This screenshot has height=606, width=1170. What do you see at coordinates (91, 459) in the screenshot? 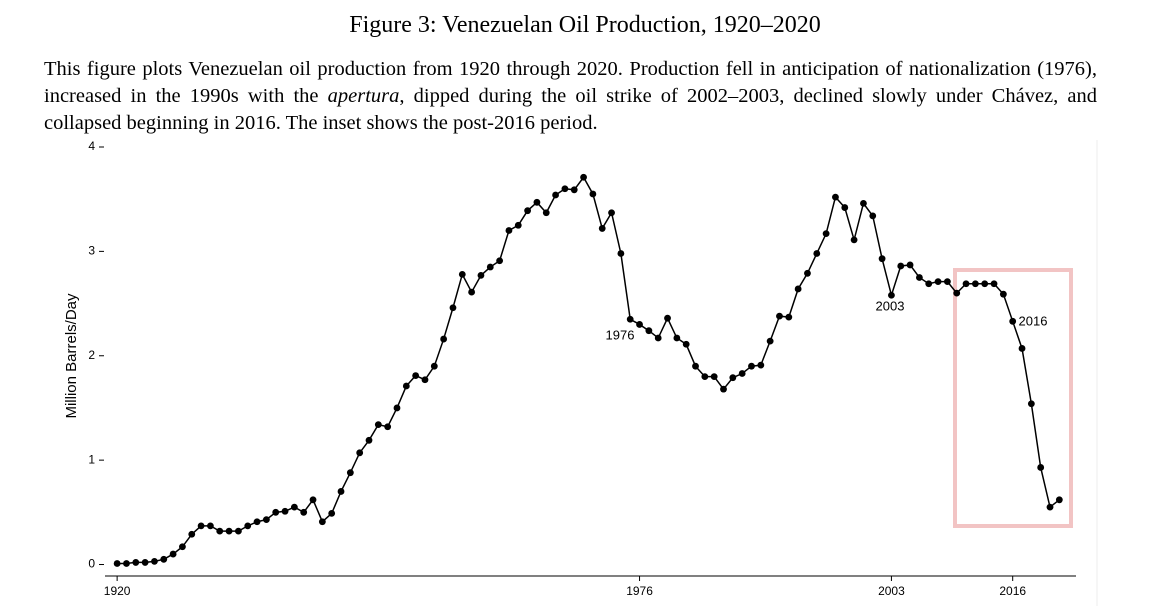
I see `y-tick-label: 1` at bounding box center [91, 459].